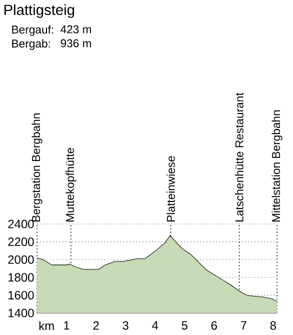 This screenshot has width=293, height=335. I want to click on y-tick-label: 2400, so click(21, 224).